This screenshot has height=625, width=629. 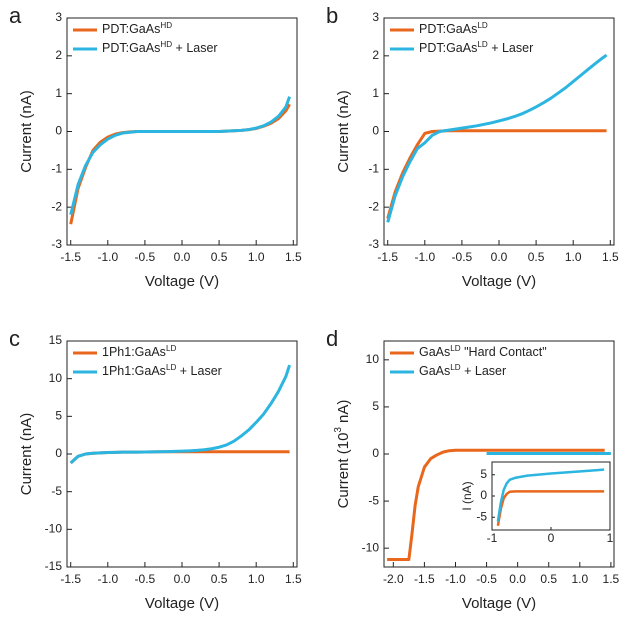 I want to click on superscript: 3, so click(x=338, y=429).